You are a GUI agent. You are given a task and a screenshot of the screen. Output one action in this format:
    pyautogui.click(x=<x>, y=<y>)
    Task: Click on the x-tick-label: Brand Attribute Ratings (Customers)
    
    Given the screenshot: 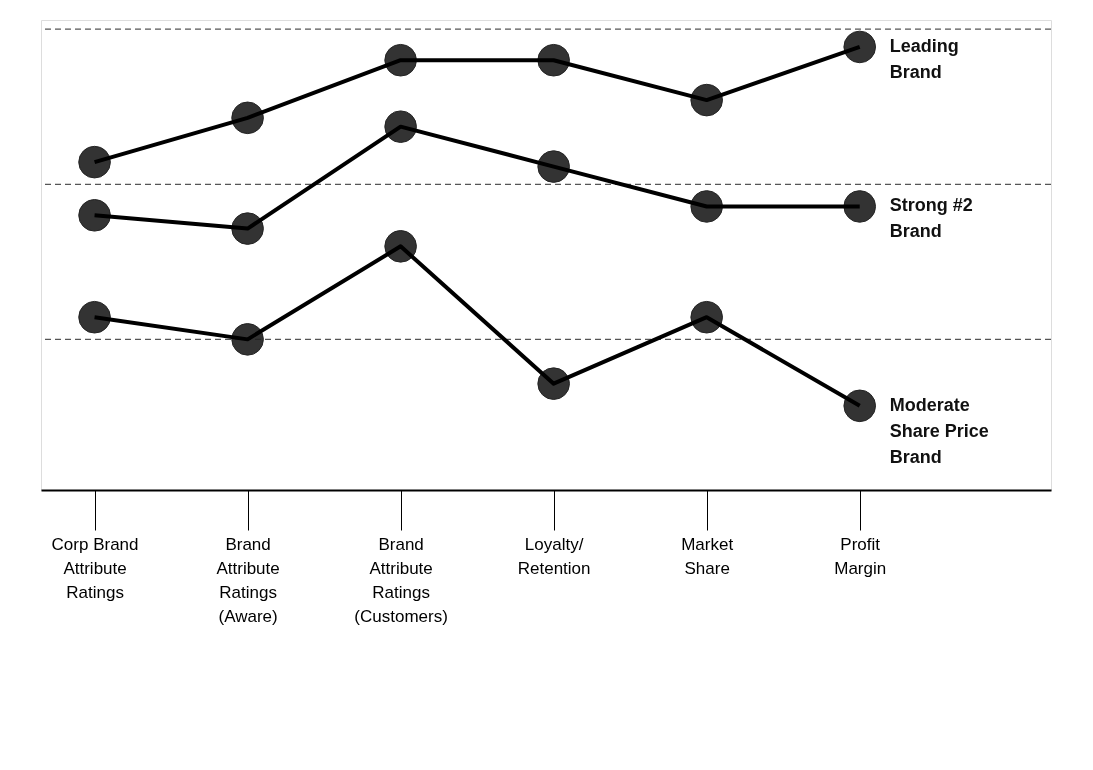 What is the action you would take?
    pyautogui.click(x=401, y=580)
    